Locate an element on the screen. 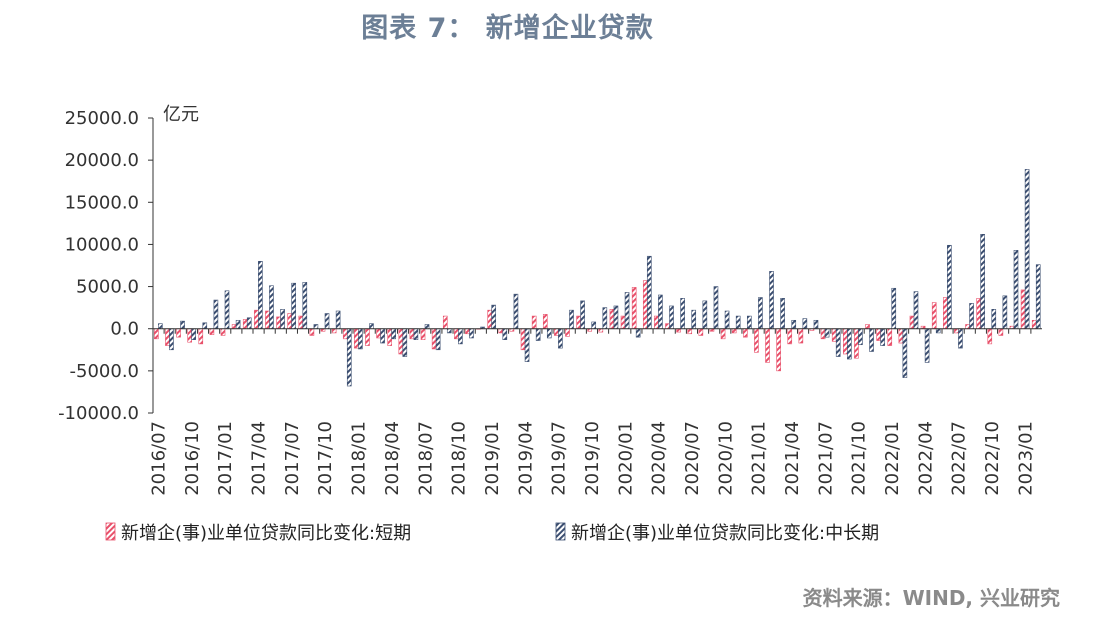 The image size is (1100, 617). legend-swatch-short-term is located at coordinates (110, 531).